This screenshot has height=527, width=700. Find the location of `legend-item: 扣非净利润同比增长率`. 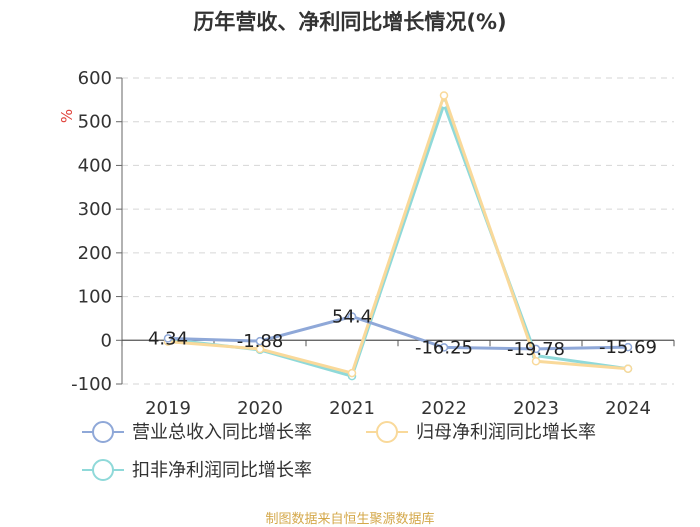

legend-item: 扣非净利润同比增长率 is located at coordinates (197, 470).